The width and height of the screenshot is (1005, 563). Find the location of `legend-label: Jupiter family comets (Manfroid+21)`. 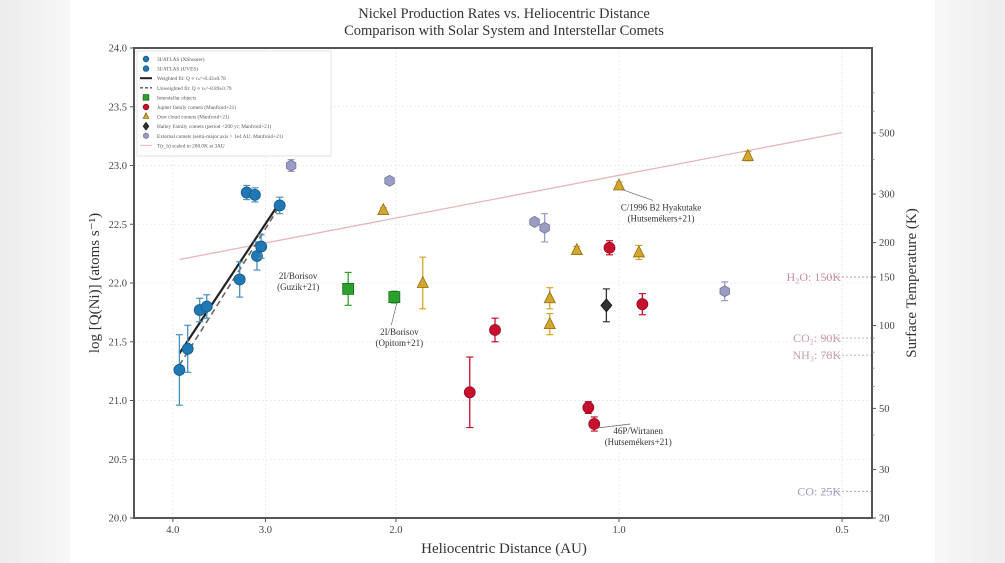

legend-label: Jupiter family comets (Manfroid+21) is located at coordinates (196, 107).